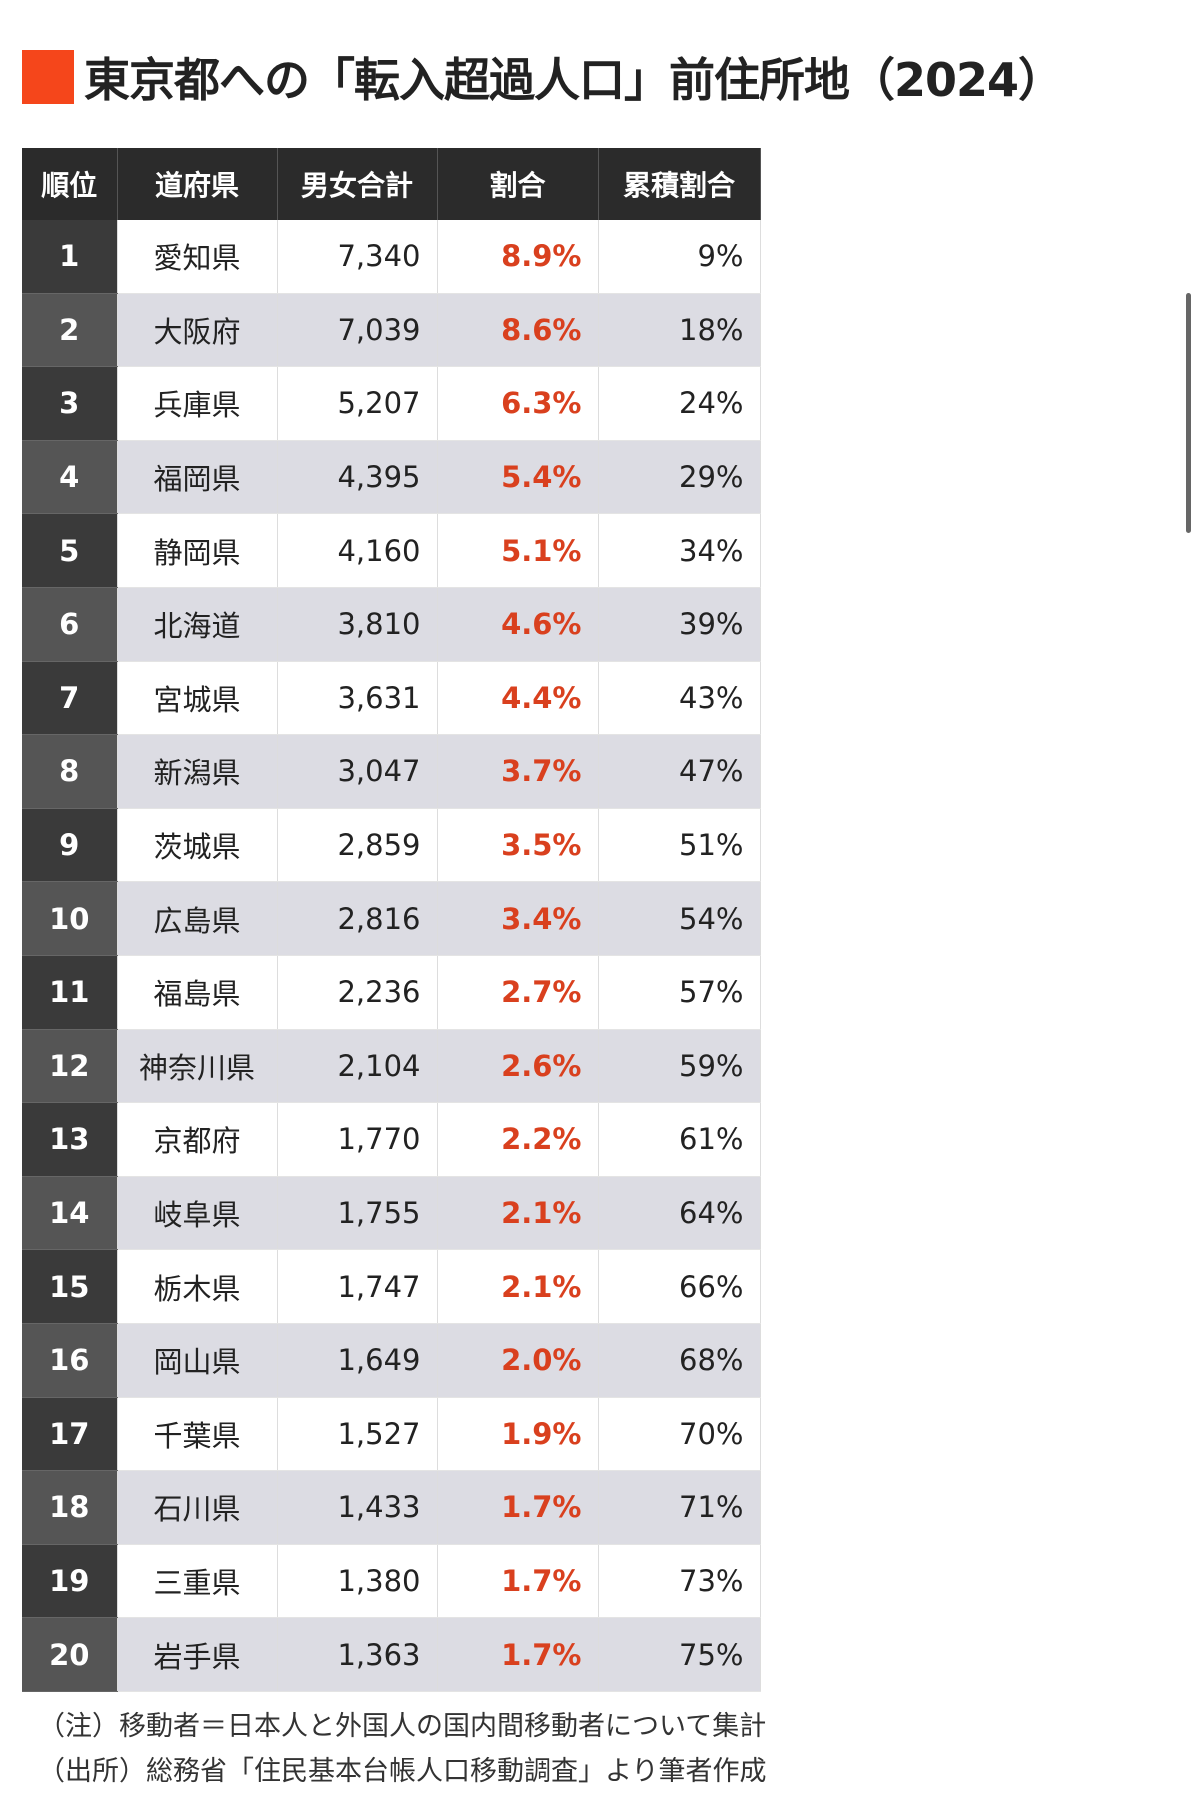  Describe the element at coordinates (679, 257) in the screenshot. I see `cell-cumulative-share: 9%` at that location.